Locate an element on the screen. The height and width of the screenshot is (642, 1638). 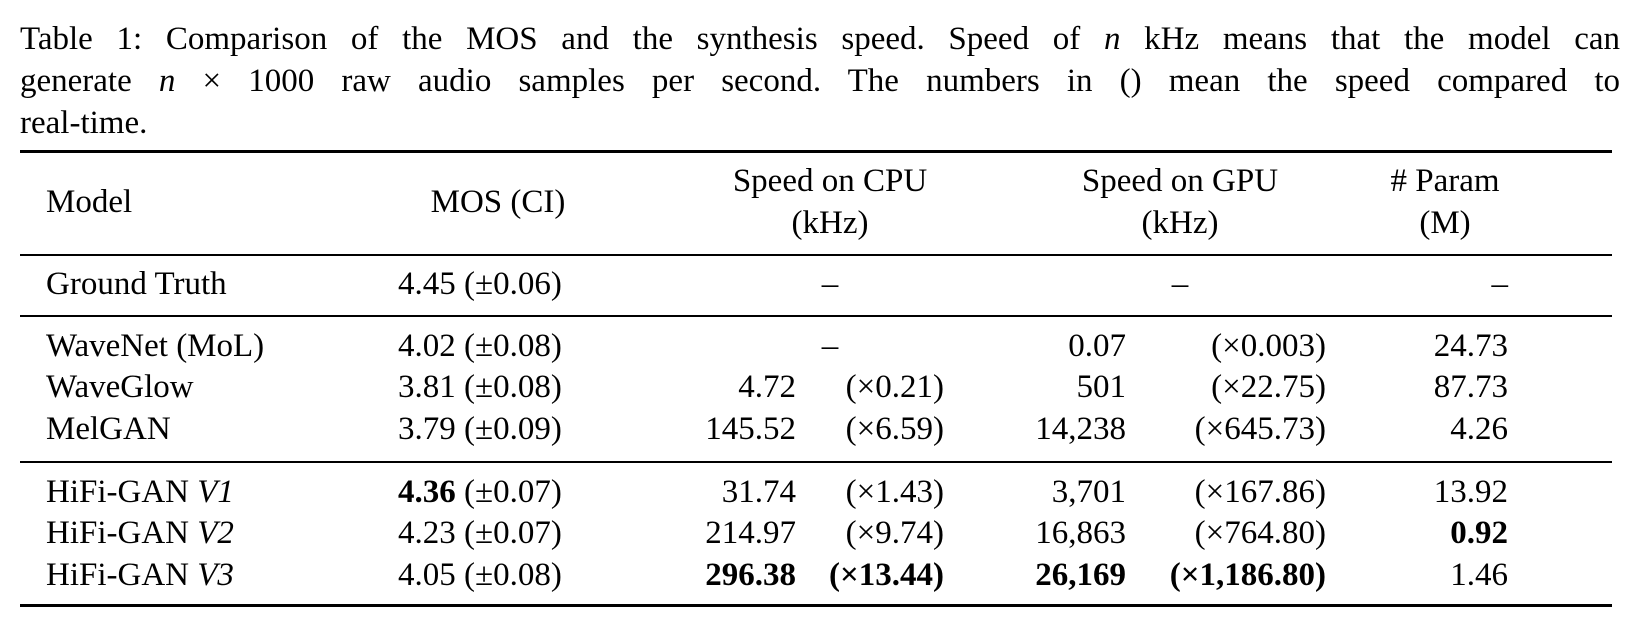
cell-cpu: 145.52 is located at coordinates (750, 429).